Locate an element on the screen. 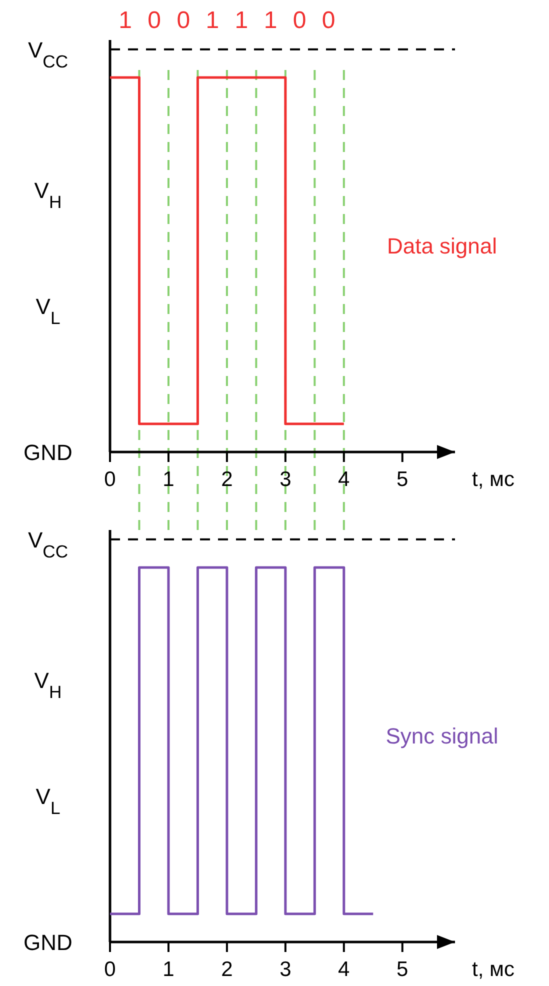 Image resolution: width=549 pixels, height=986 pixels. text: Data signal is located at coordinates (442, 245).